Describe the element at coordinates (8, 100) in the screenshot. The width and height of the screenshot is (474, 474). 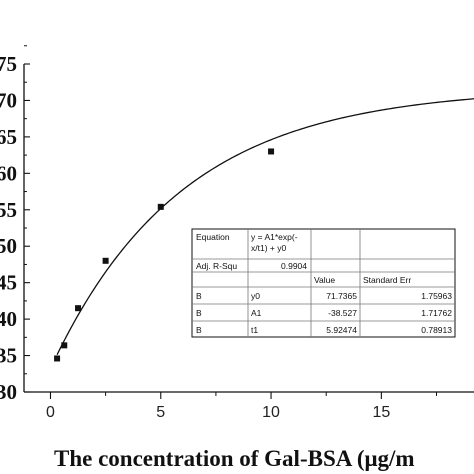
I see `y-tick-label: 70` at that location.